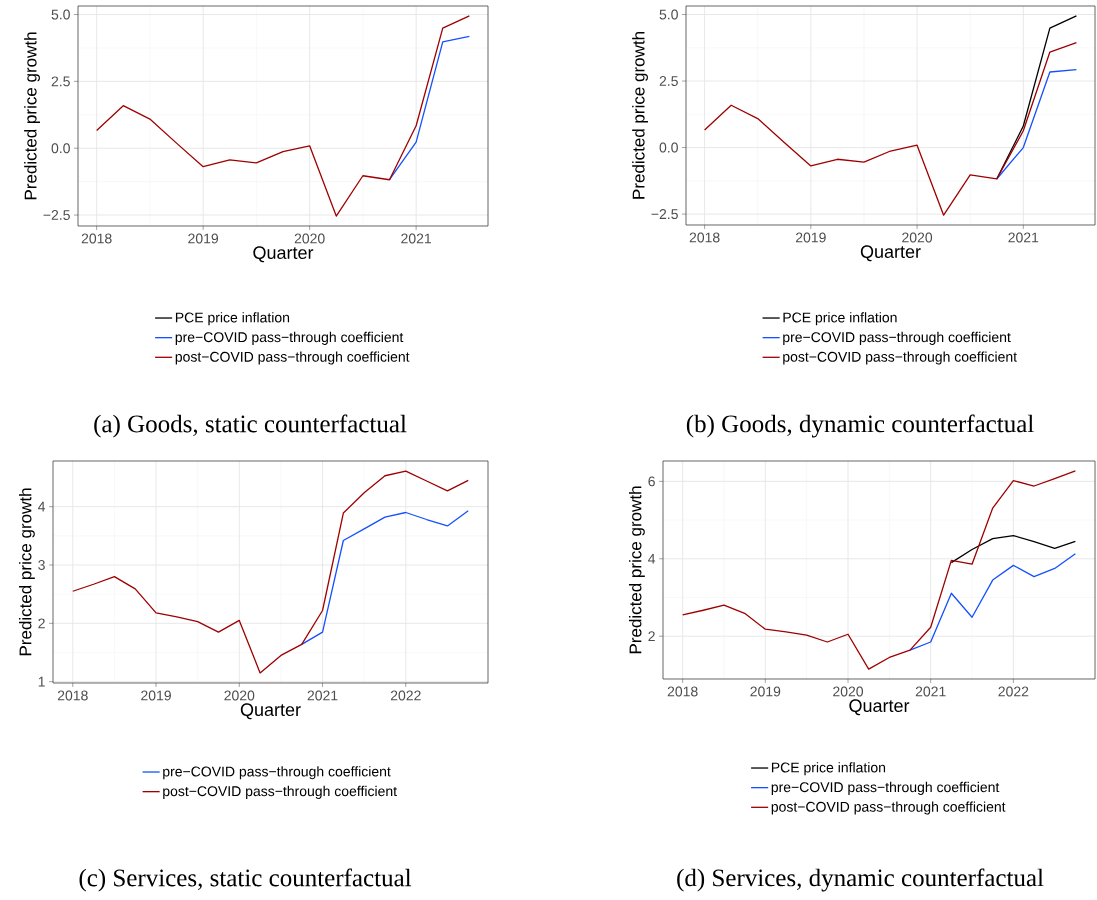  I want to click on text: (d) Services, dynamic counterfactual, so click(860, 880).